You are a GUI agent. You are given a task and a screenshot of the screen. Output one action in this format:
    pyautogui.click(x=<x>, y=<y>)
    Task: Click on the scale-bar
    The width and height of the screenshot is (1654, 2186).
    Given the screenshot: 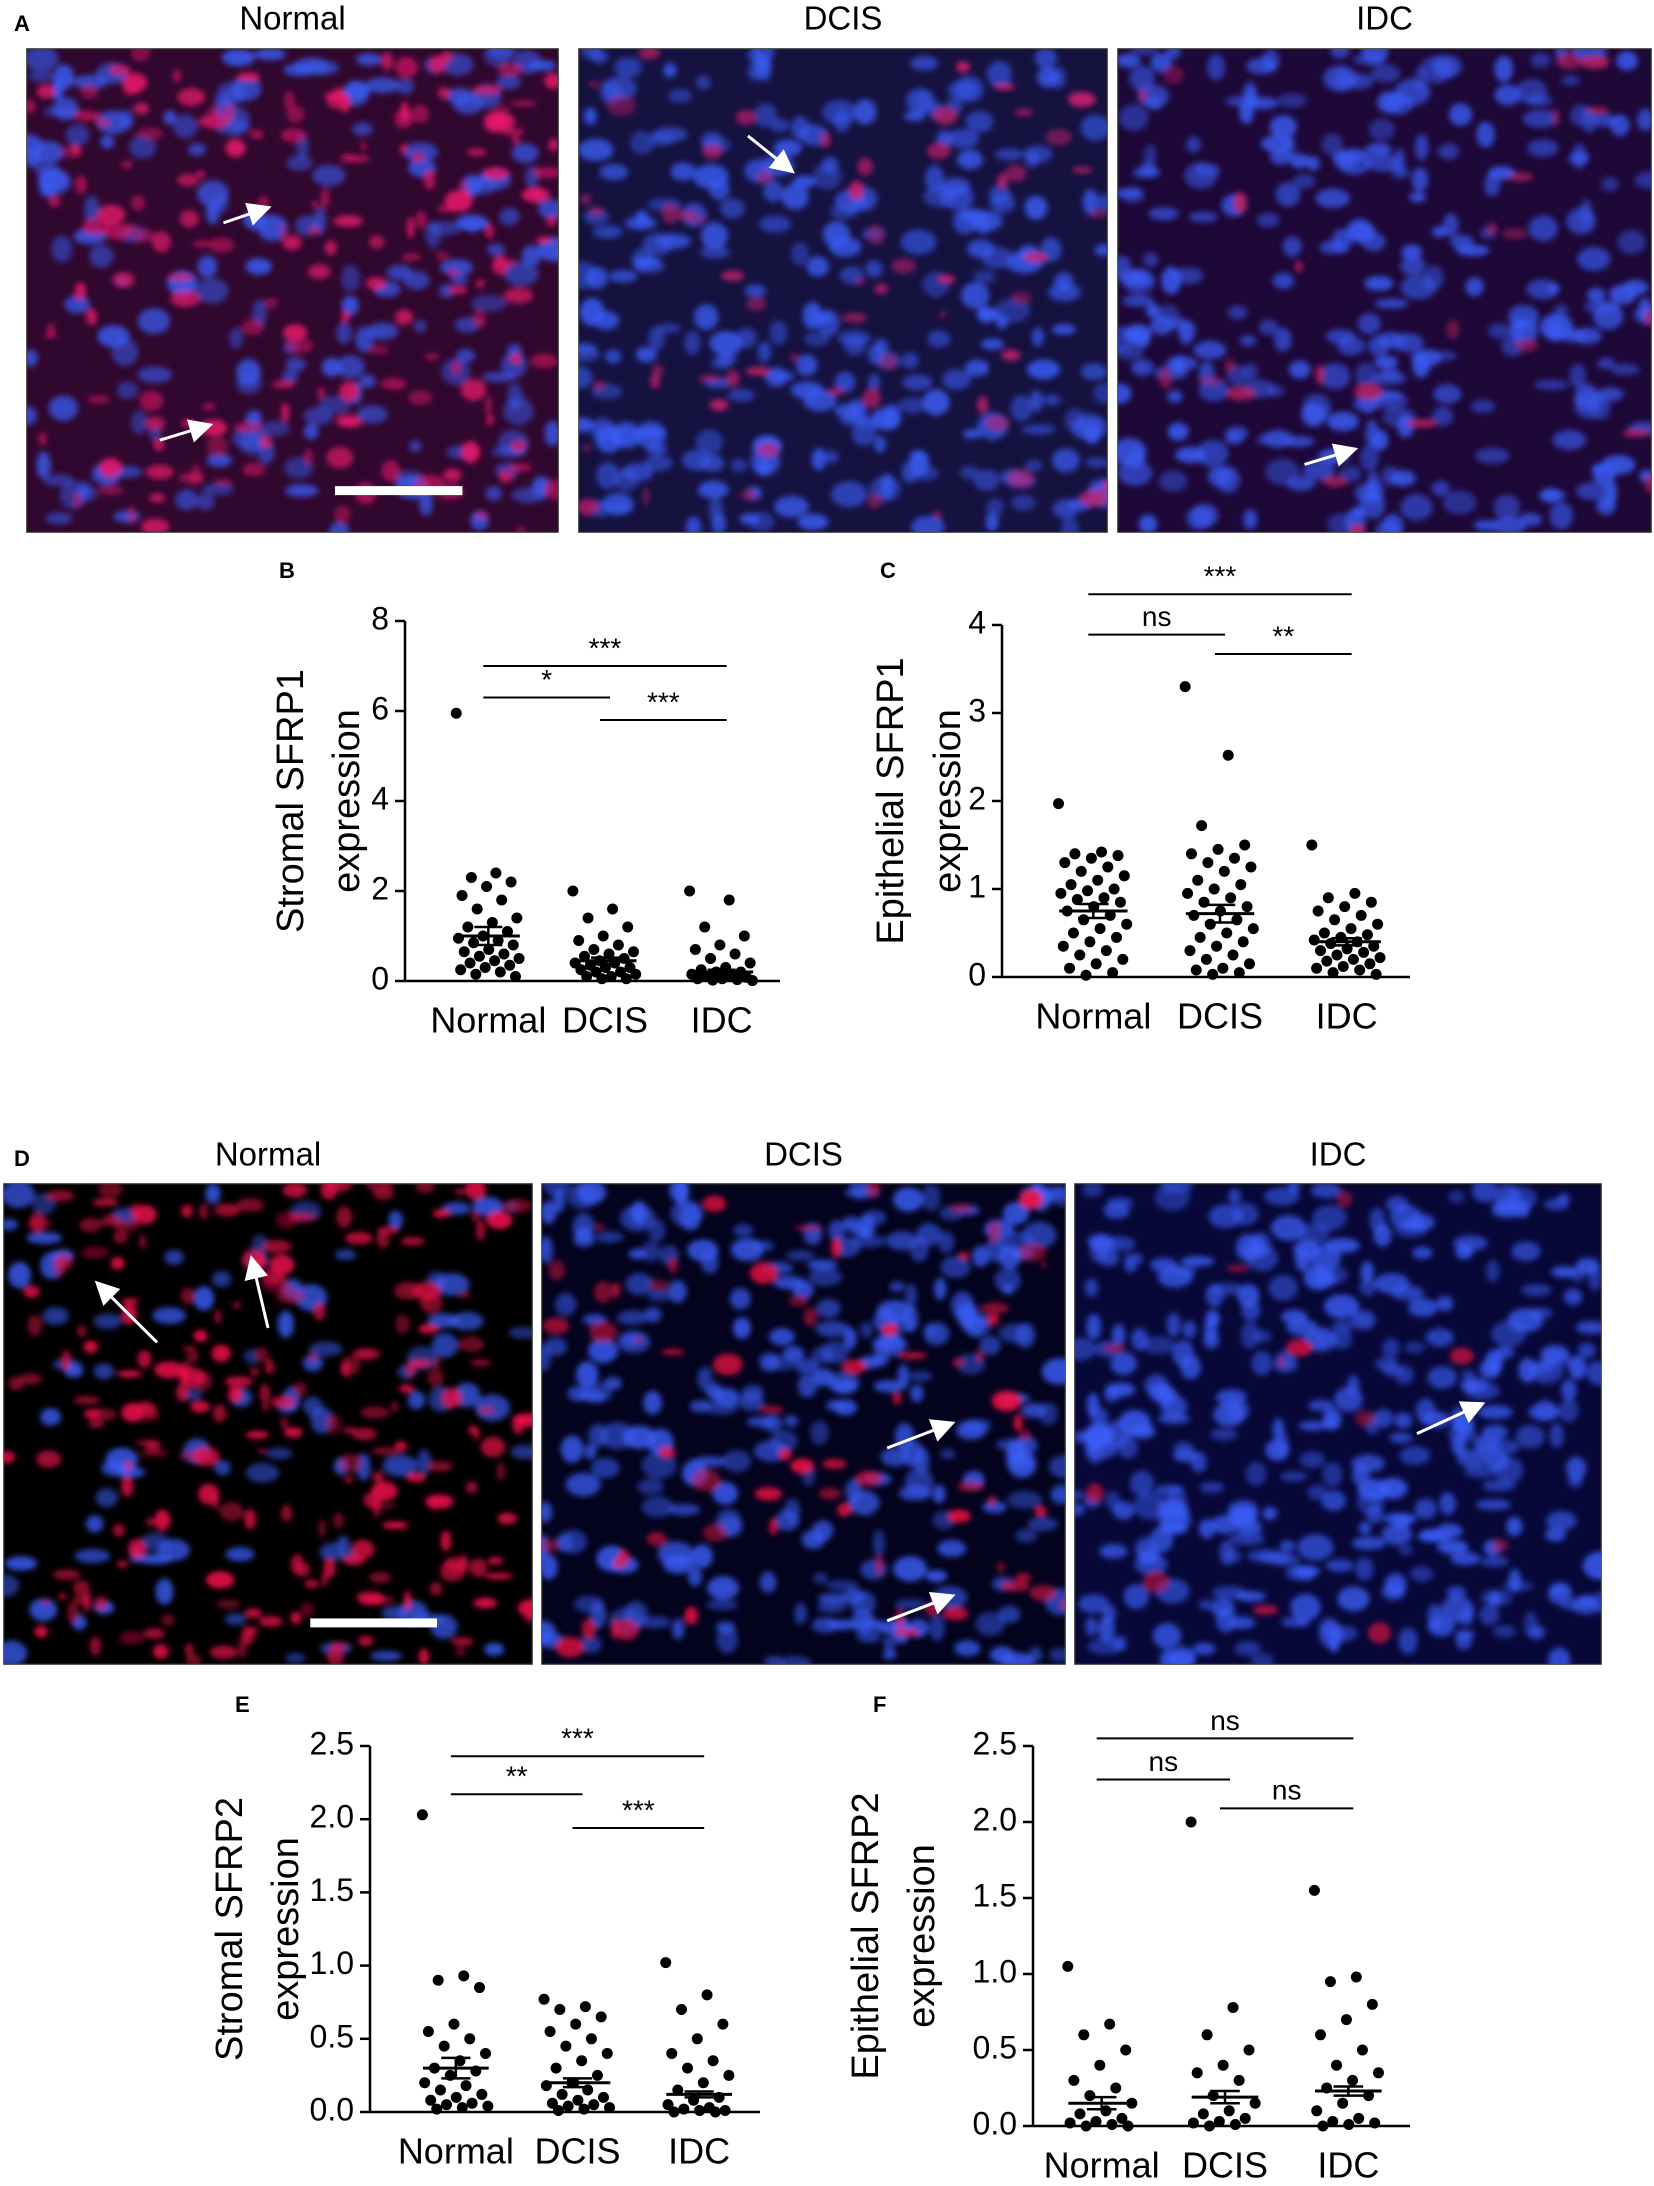 What is the action you would take?
    pyautogui.click(x=398, y=491)
    